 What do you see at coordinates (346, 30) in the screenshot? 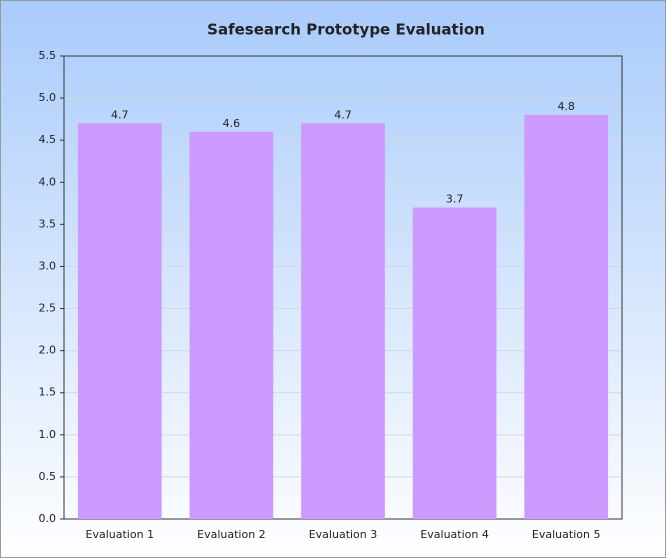
I see `chart-title: Safesearch Prototype Evaluation` at bounding box center [346, 30].